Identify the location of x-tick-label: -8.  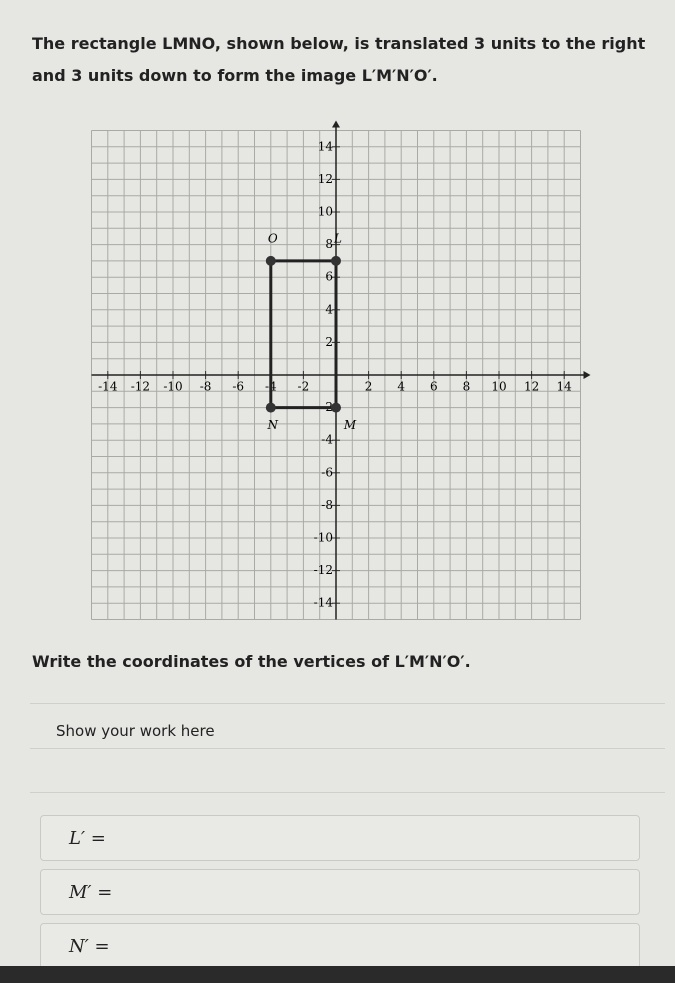
(206, 387).